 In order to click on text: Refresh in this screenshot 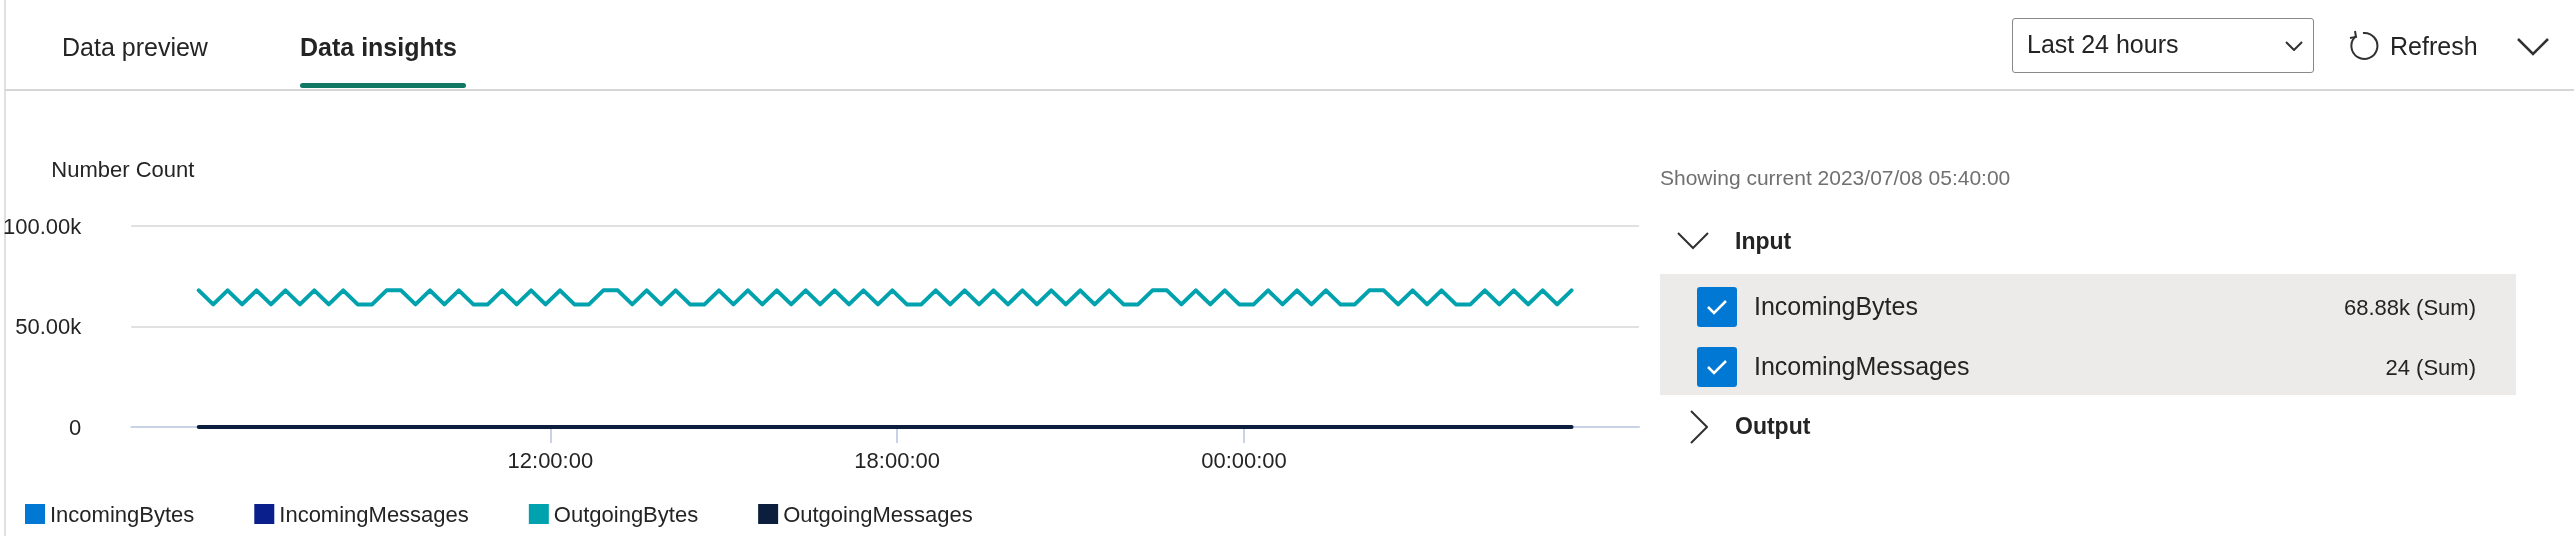, I will do `click(2434, 46)`.